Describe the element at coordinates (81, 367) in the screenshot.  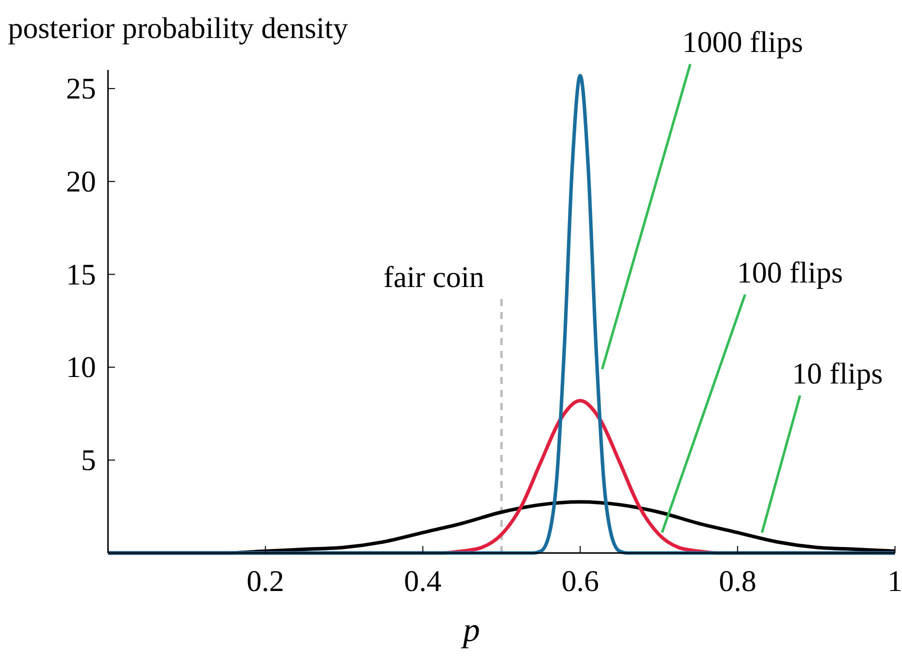
I see `y-tick-label: 10` at that location.